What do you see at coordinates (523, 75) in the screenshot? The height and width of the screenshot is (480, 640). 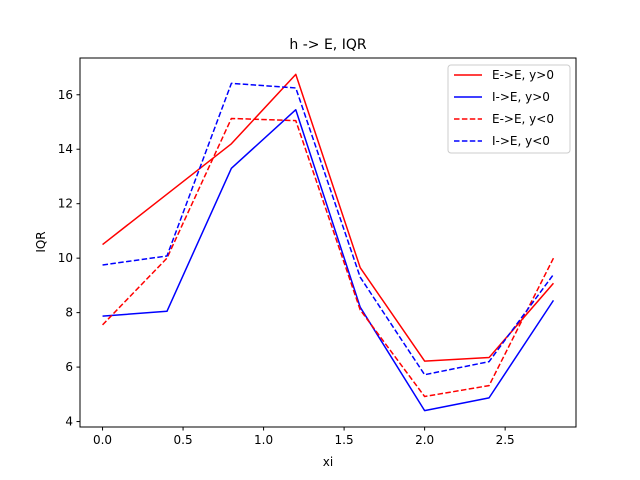 I see `legend-label: E->E, y>0` at bounding box center [523, 75].